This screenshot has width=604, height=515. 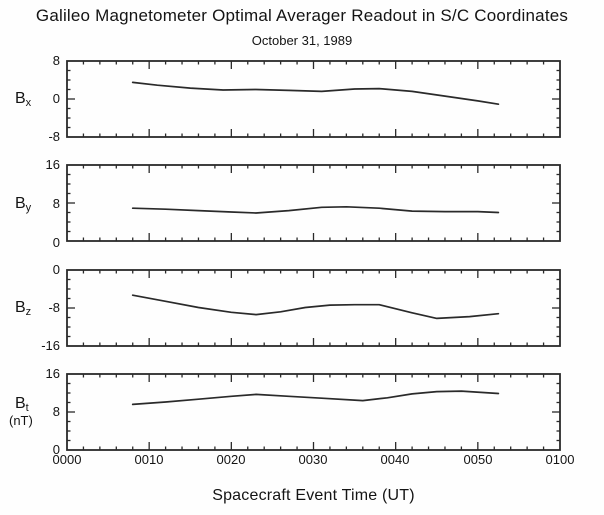 I want to click on trace-bx, so click(x=315, y=93).